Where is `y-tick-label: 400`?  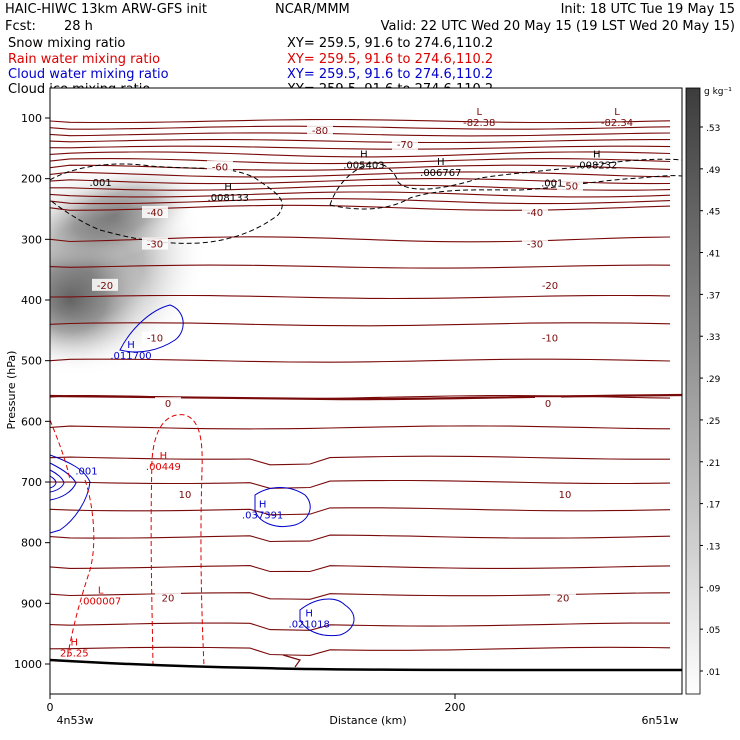
y-tick-label: 400 is located at coordinates (31, 300).